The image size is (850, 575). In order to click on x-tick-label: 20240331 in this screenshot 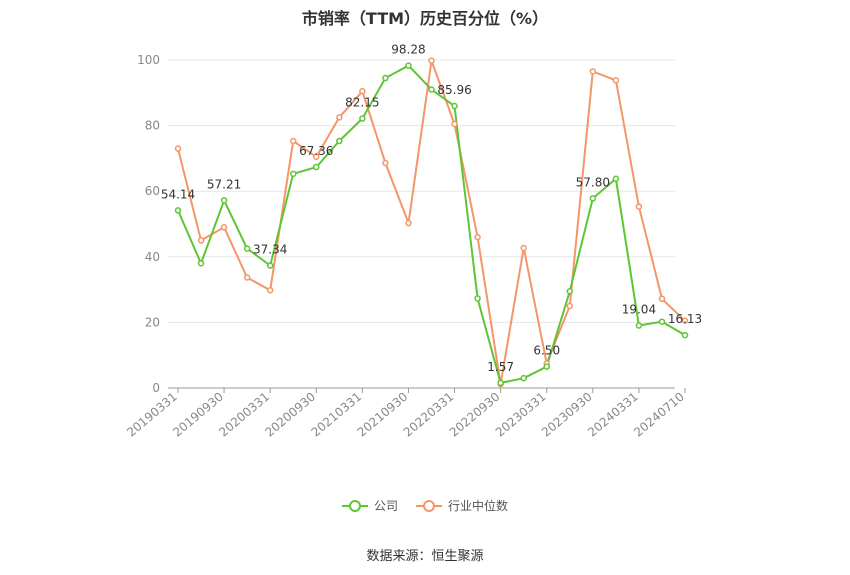, I will do `click(613, 415)`.